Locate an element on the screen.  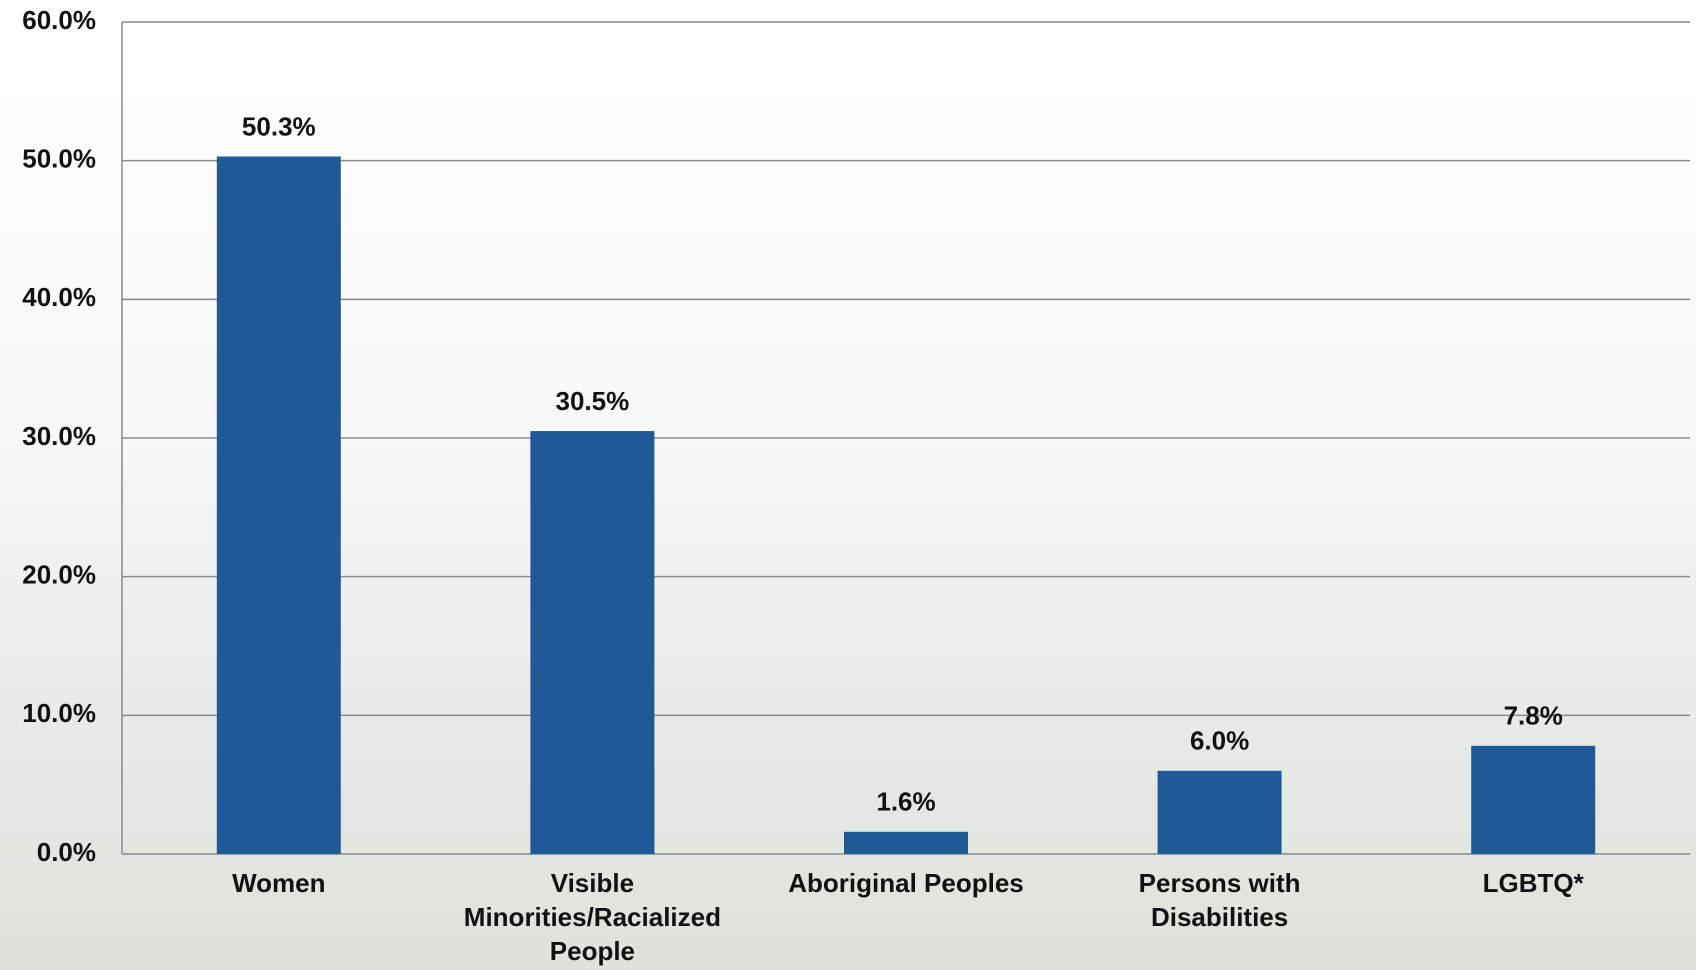
y-tick-label: 40.0% is located at coordinates (59, 297).